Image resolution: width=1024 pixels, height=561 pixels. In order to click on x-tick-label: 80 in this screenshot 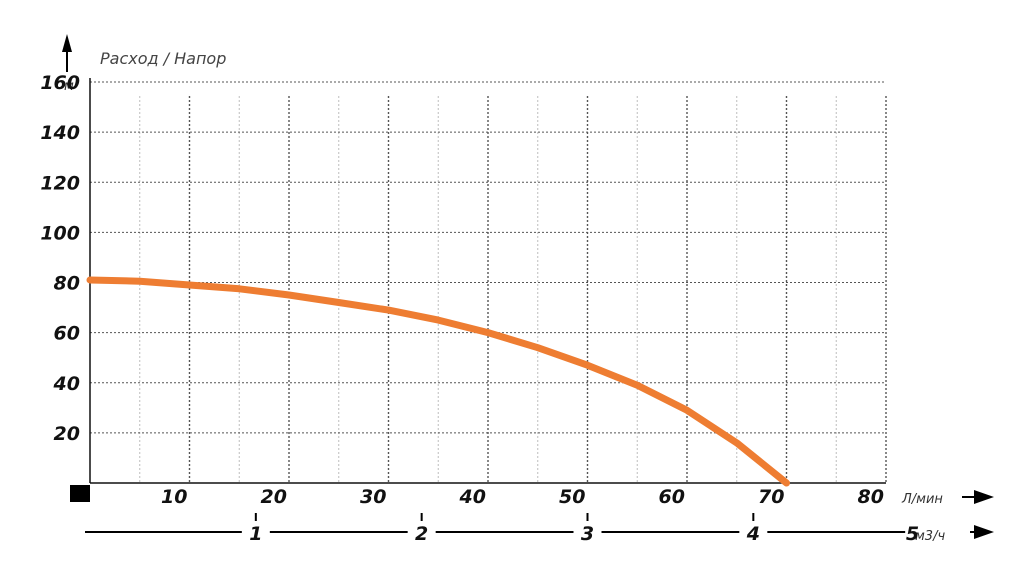, I will do `click(871, 497)`.